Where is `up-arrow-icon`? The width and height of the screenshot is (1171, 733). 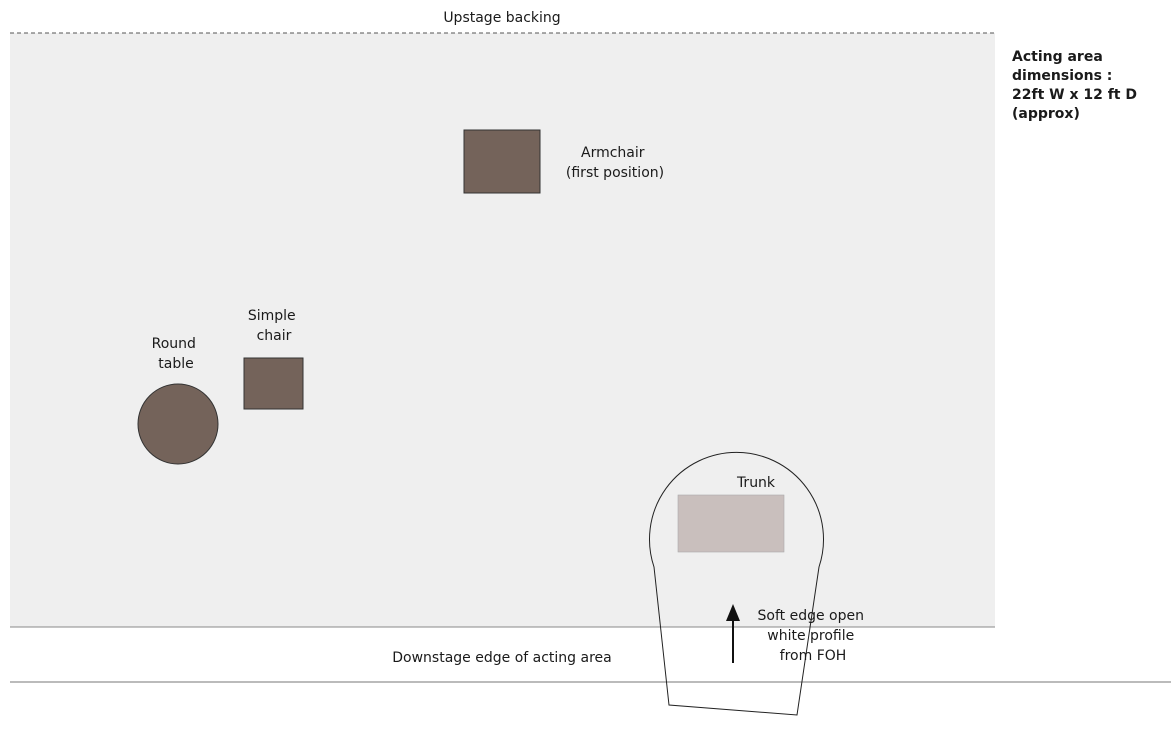
up-arrow-icon is located at coordinates (733, 612).